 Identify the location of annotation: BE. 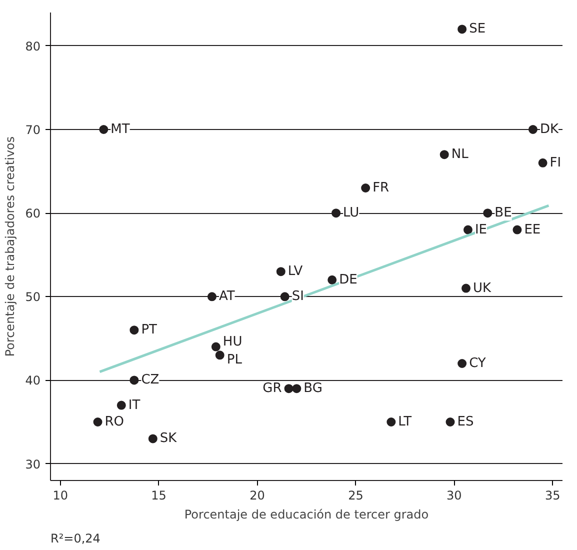
(503, 213).